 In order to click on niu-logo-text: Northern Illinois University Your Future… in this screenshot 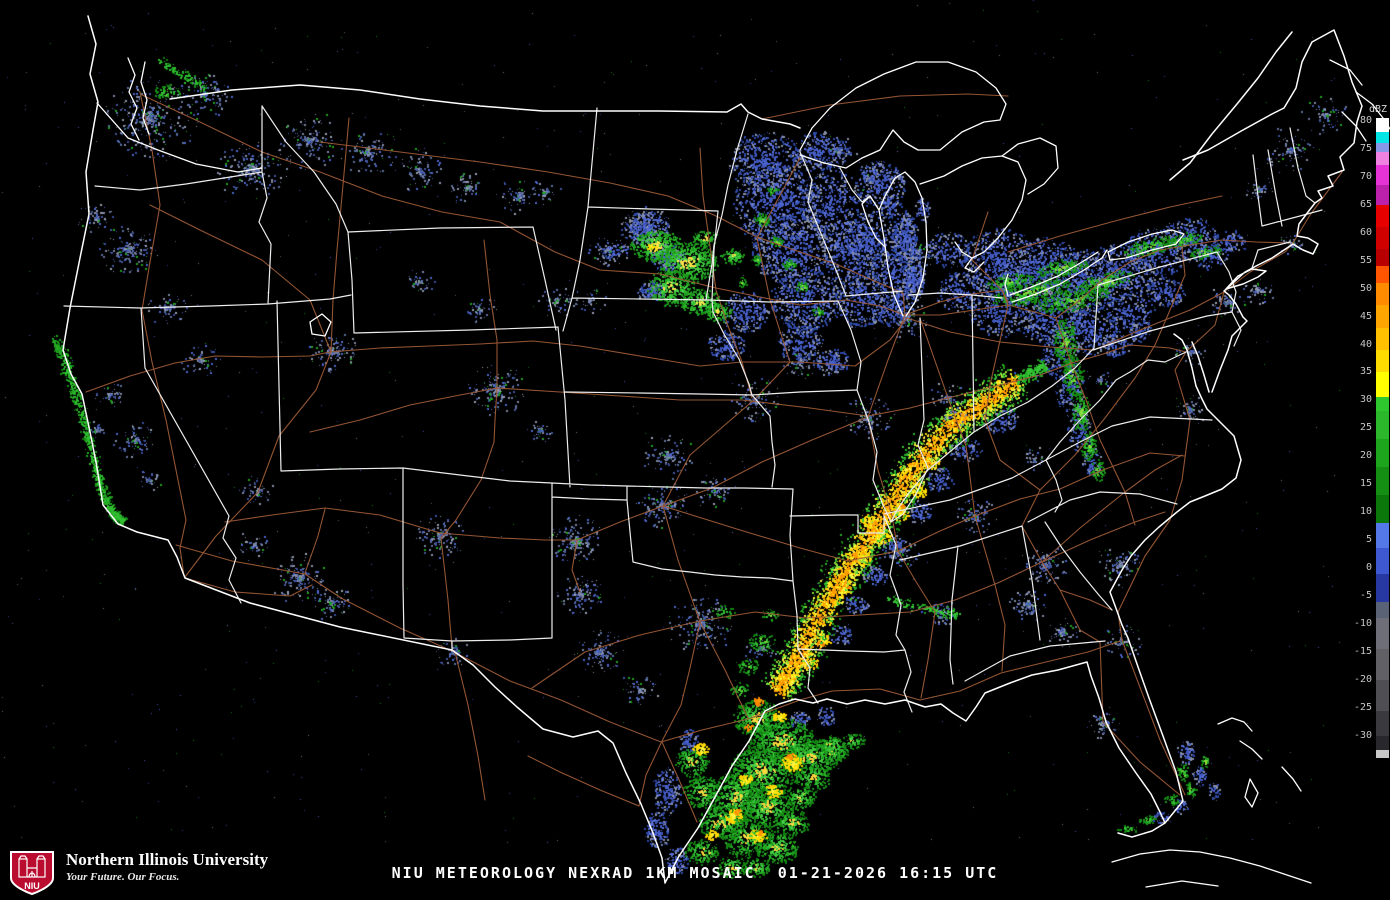, I will do `click(167, 867)`.